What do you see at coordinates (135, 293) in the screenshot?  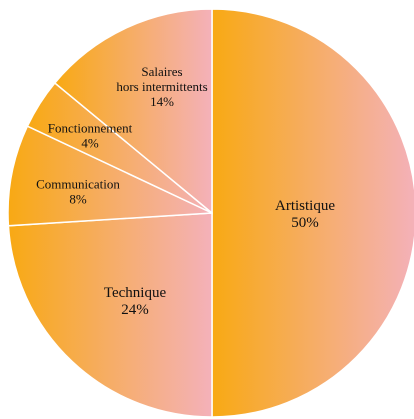 I see `slice-label: Technique` at bounding box center [135, 293].